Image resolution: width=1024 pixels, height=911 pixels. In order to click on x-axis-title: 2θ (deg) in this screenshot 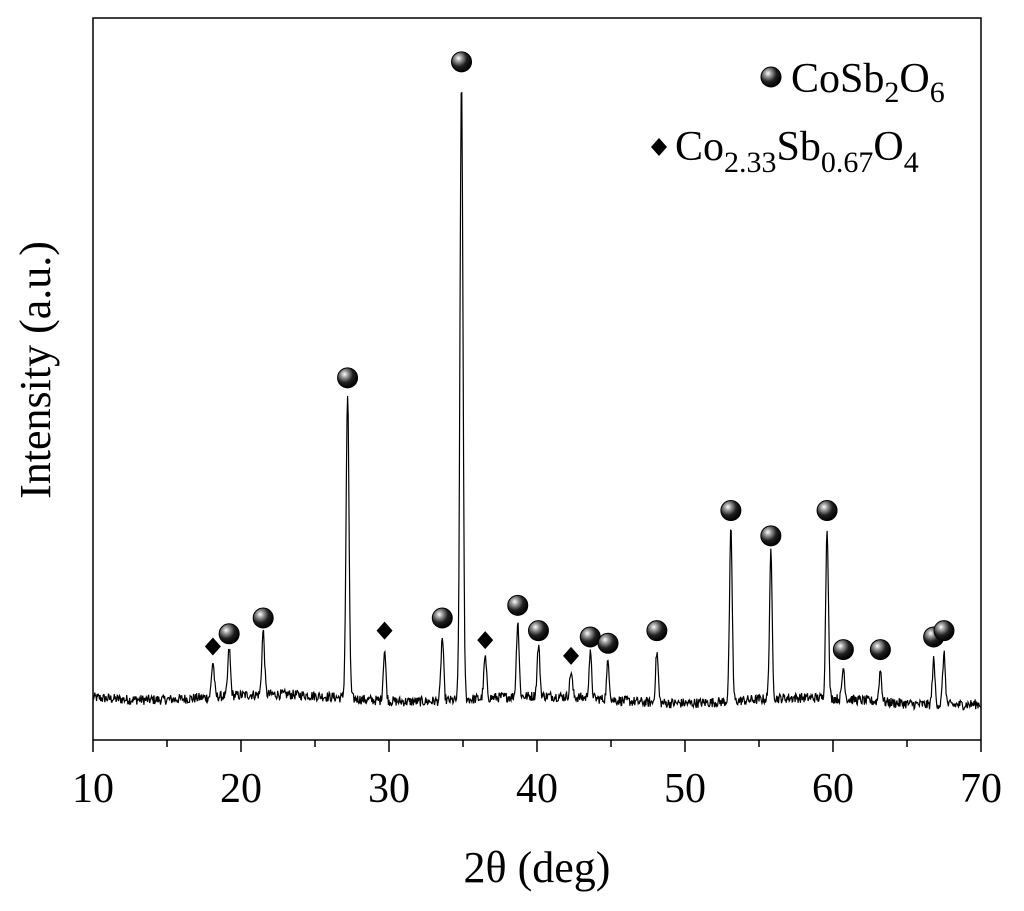, I will do `click(537, 867)`.